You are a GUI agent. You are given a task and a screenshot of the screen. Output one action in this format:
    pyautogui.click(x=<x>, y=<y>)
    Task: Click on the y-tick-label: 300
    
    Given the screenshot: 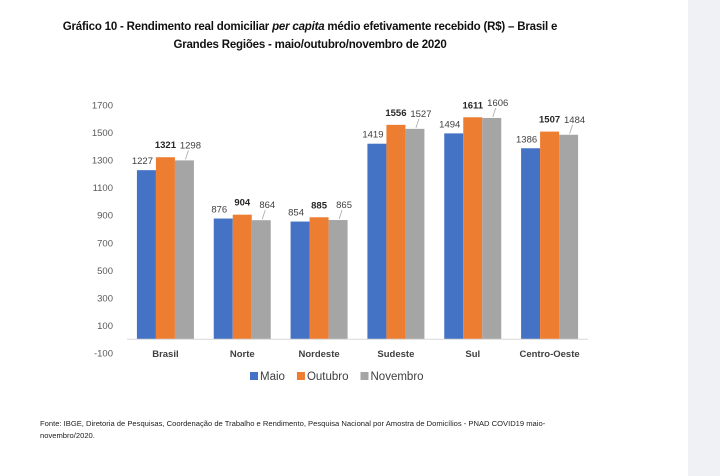 What is the action you would take?
    pyautogui.click(x=105, y=298)
    